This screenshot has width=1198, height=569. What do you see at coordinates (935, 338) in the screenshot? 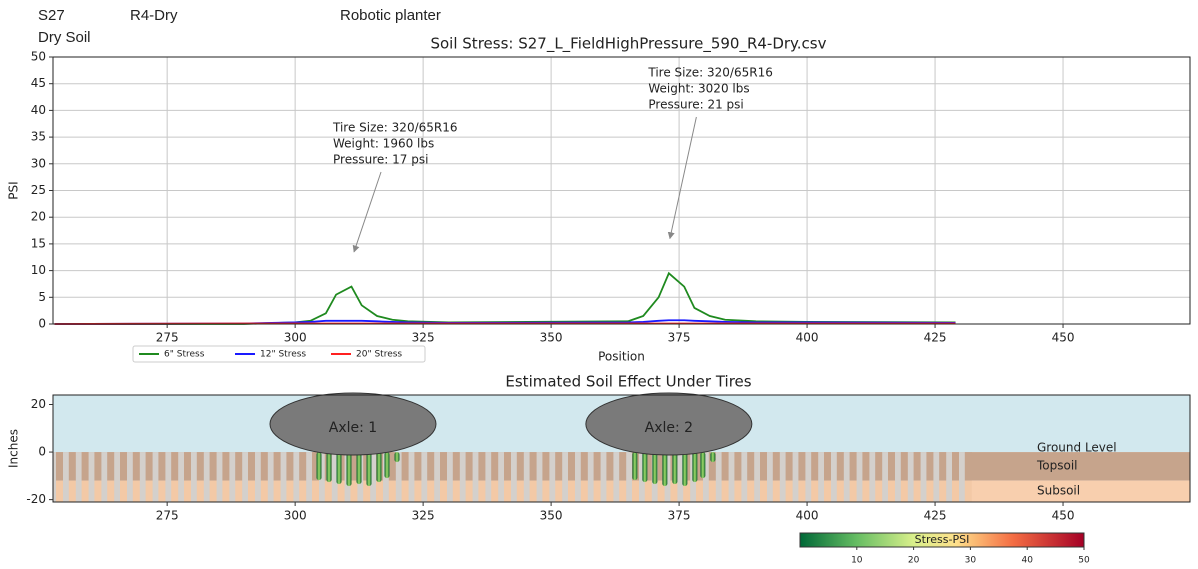
I see `x-tick-label: 425` at bounding box center [935, 338].